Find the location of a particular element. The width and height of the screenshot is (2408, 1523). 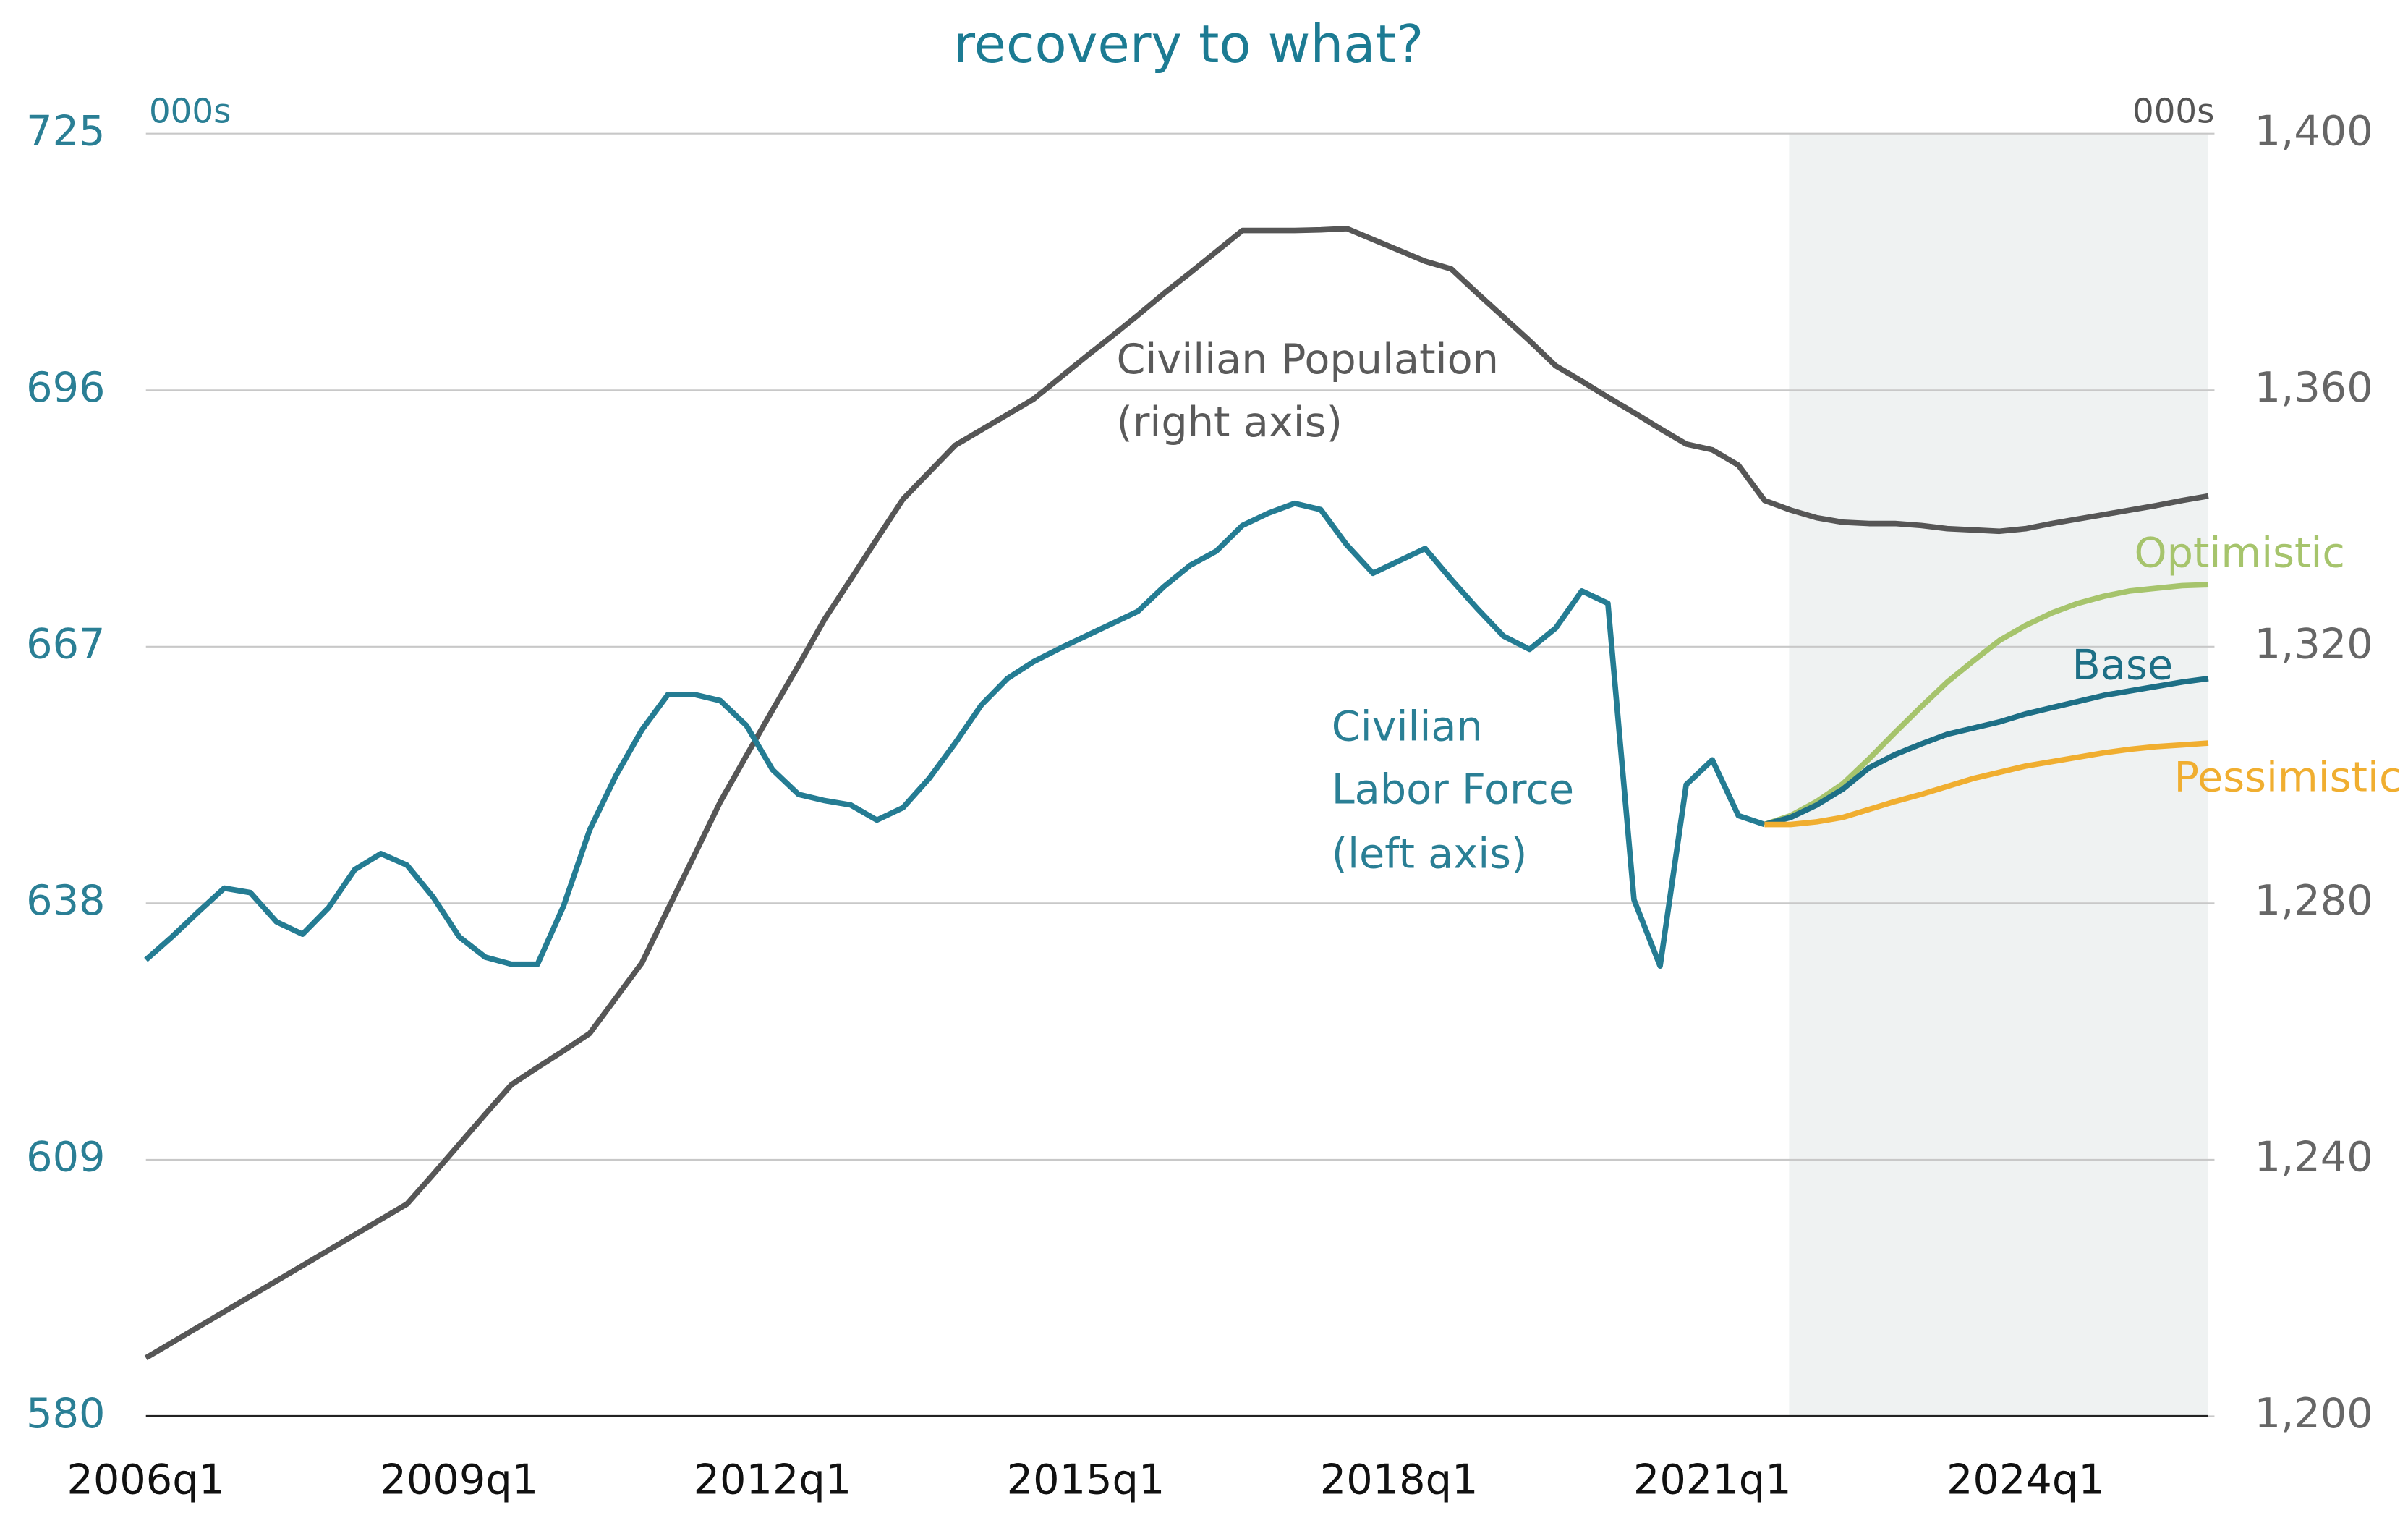

series-note: (right axis) is located at coordinates (1230, 423).